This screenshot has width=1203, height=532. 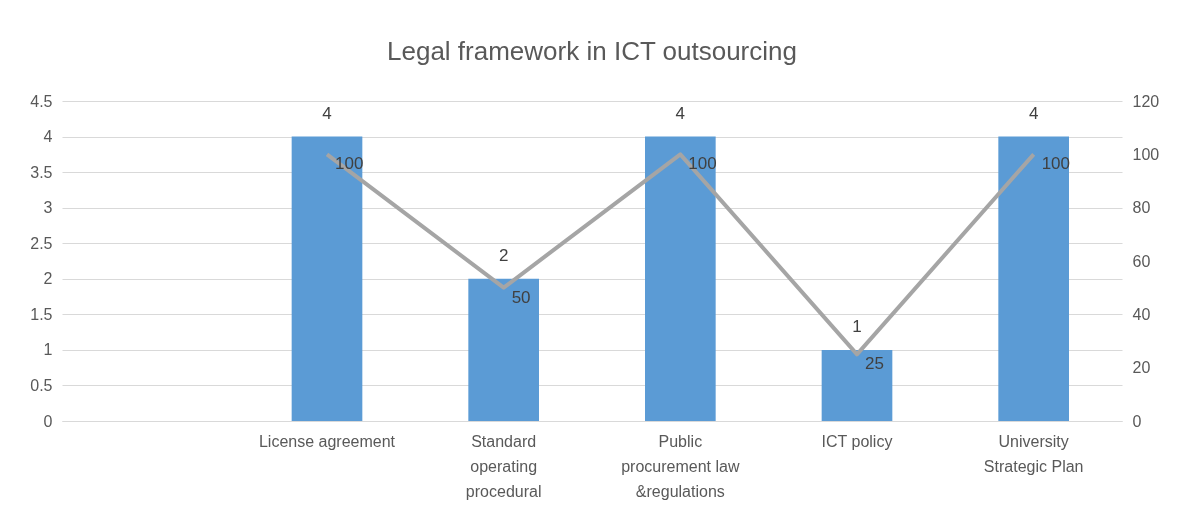 I want to click on data-label: 1, so click(x=857, y=326).